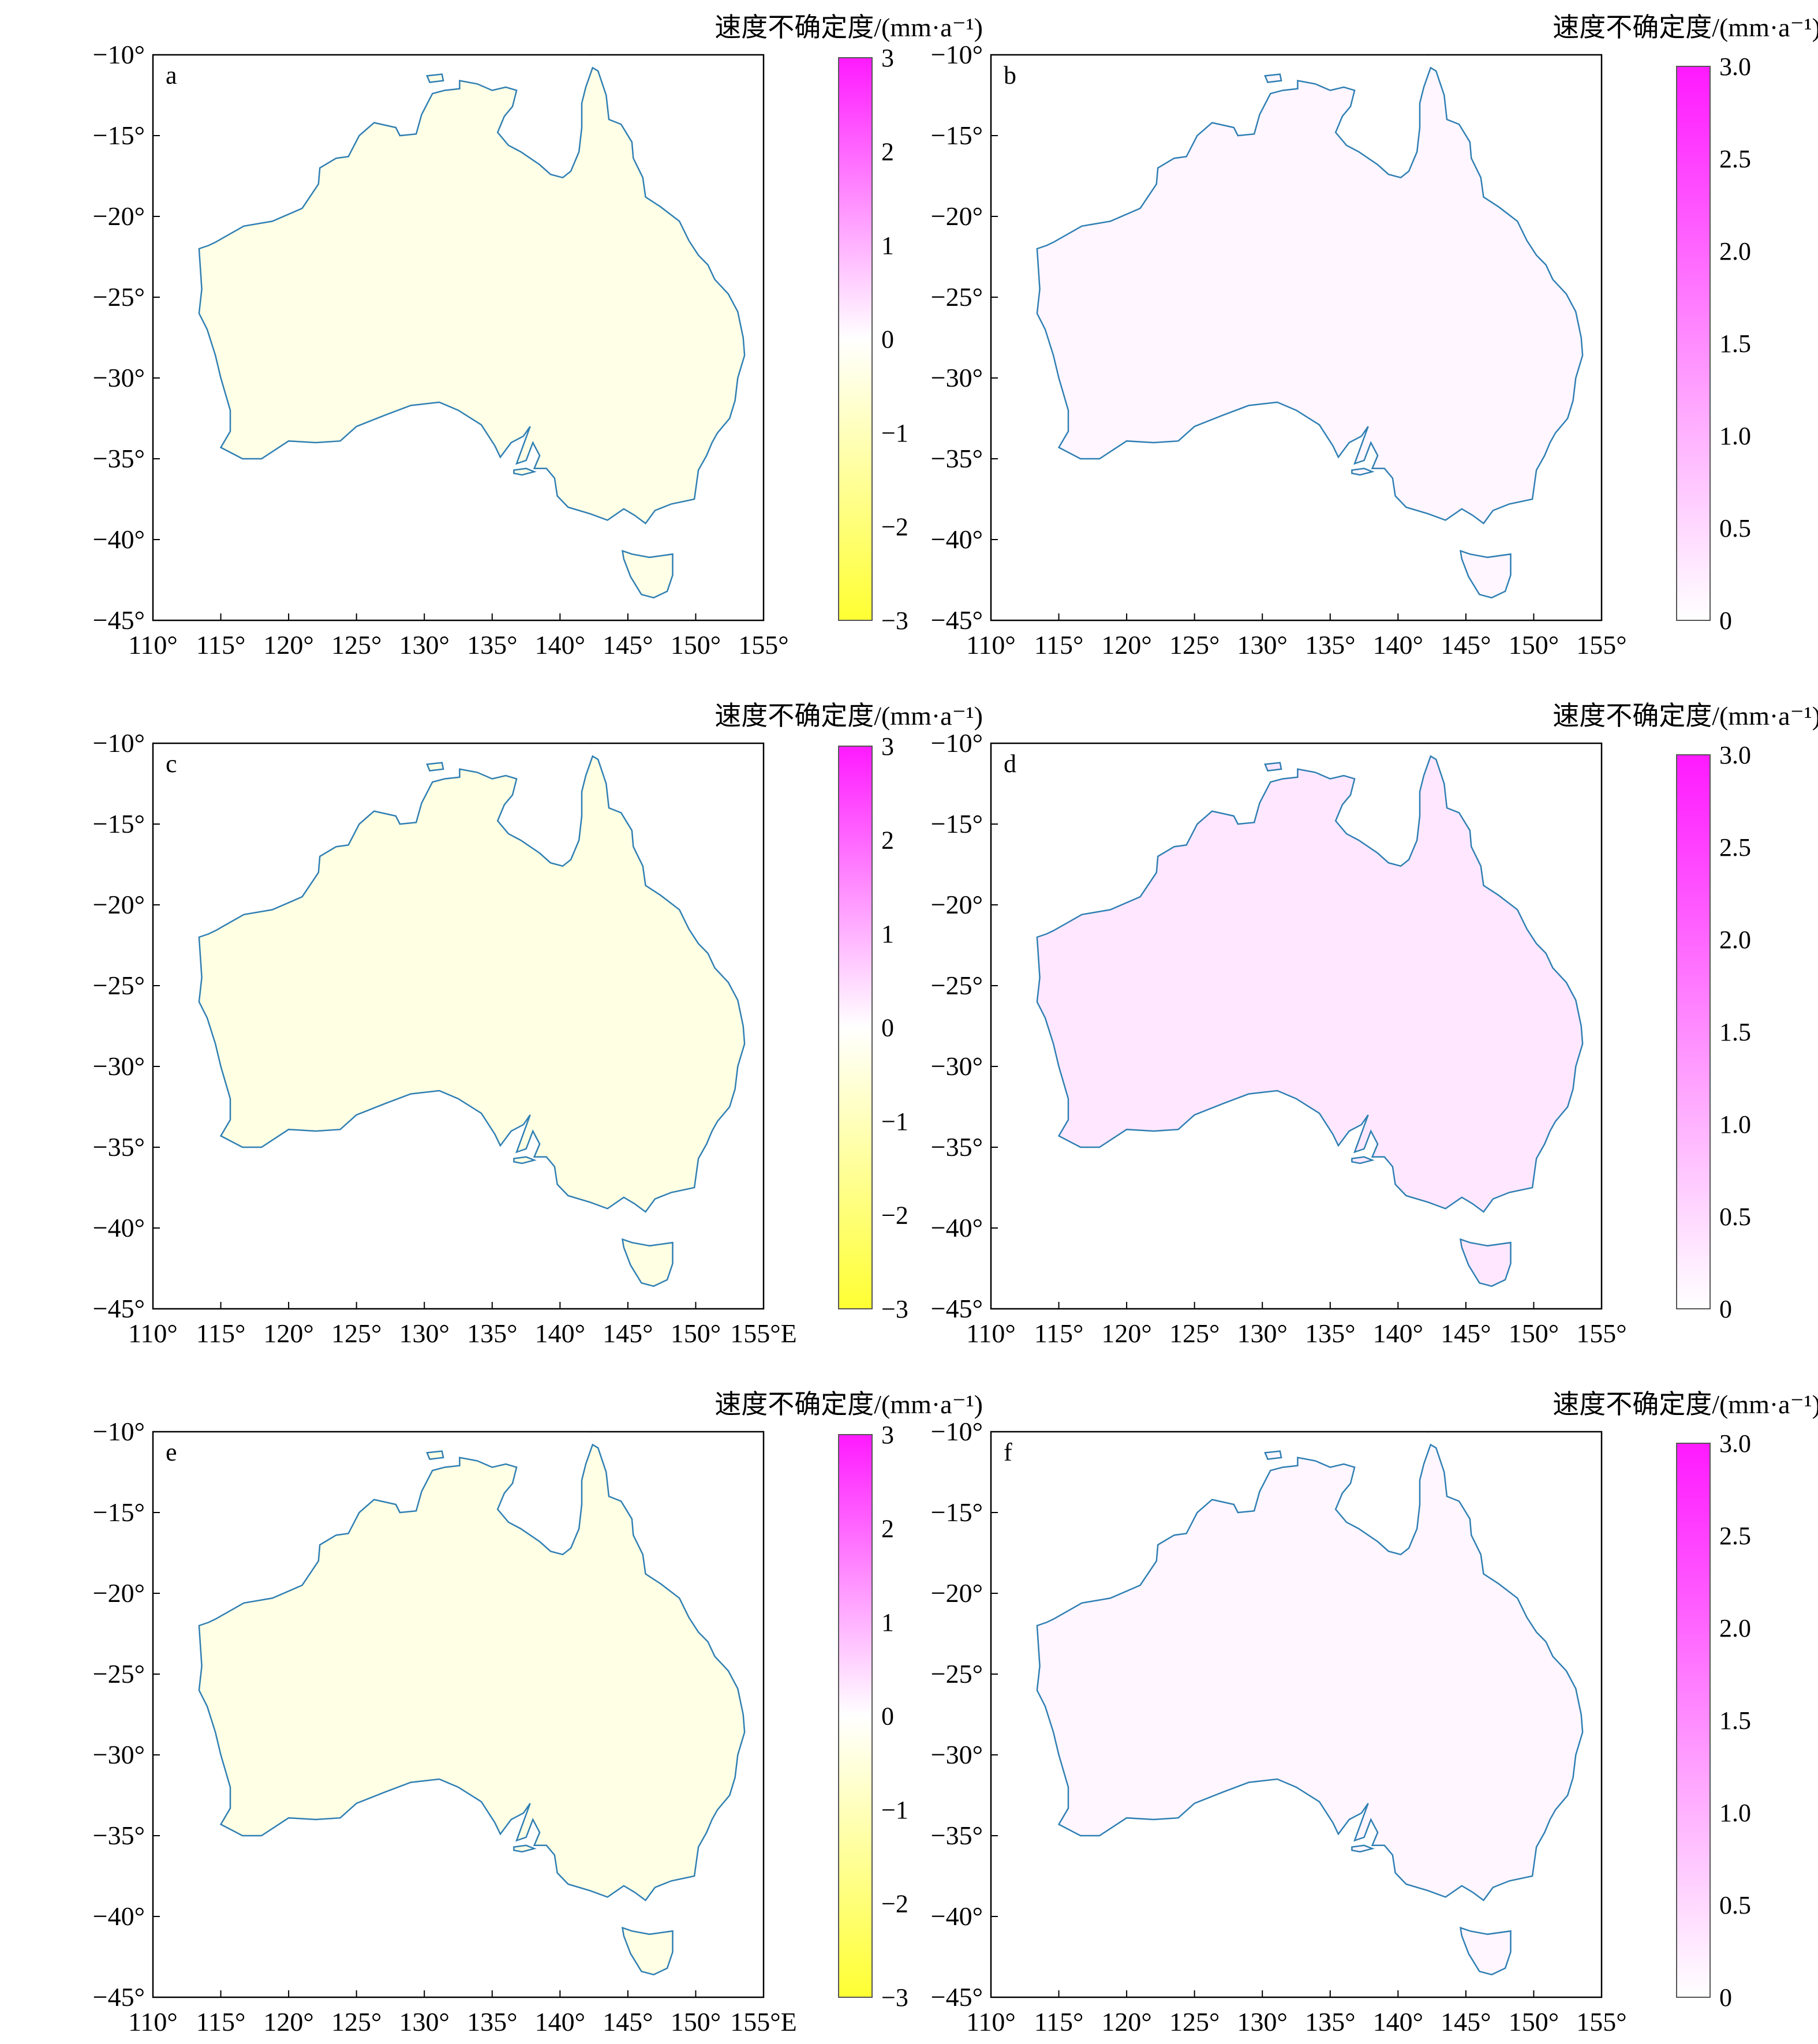 The height and width of the screenshot is (2044, 1818). What do you see at coordinates (1010, 764) in the screenshot?
I see `panel-letter: d` at bounding box center [1010, 764].